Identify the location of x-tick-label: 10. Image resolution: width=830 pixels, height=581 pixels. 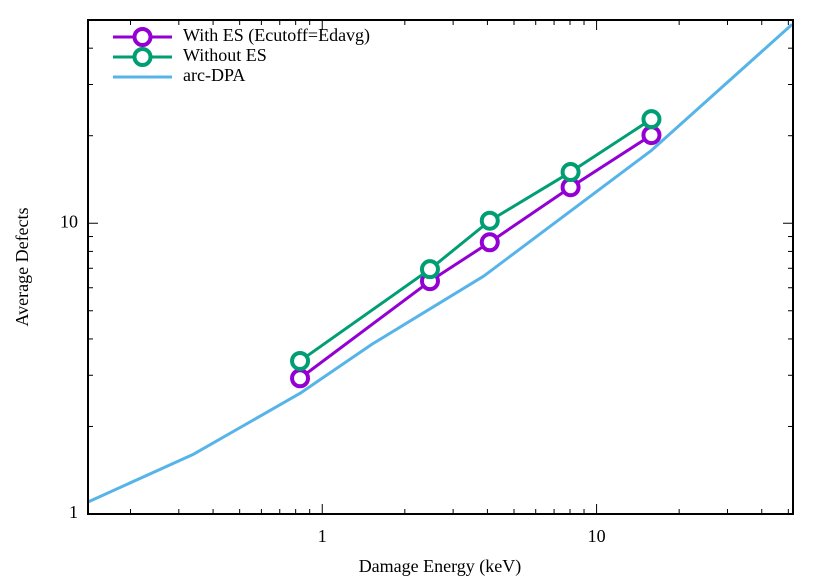
(597, 536).